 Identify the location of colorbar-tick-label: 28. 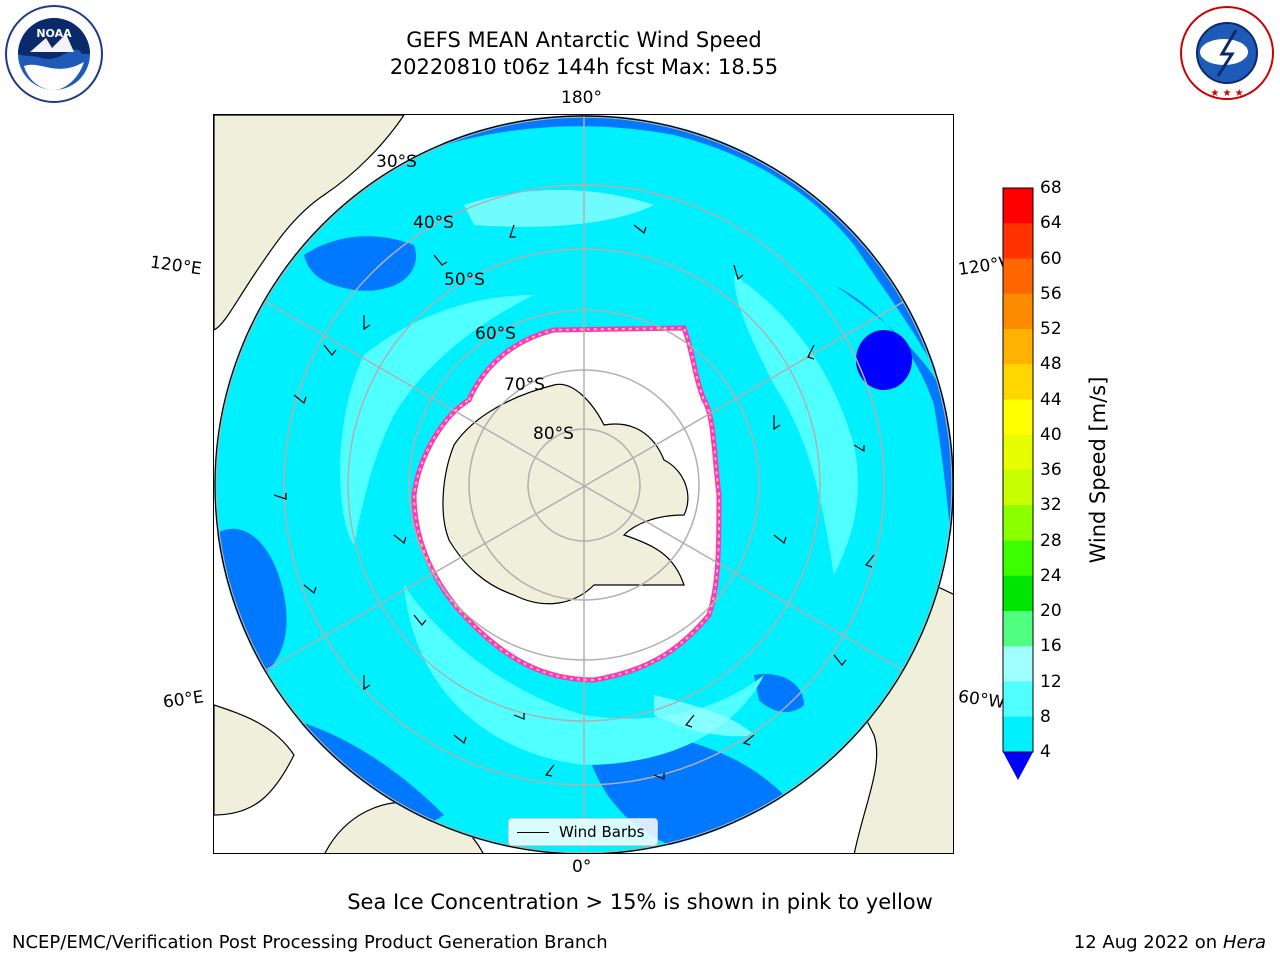
(1051, 540).